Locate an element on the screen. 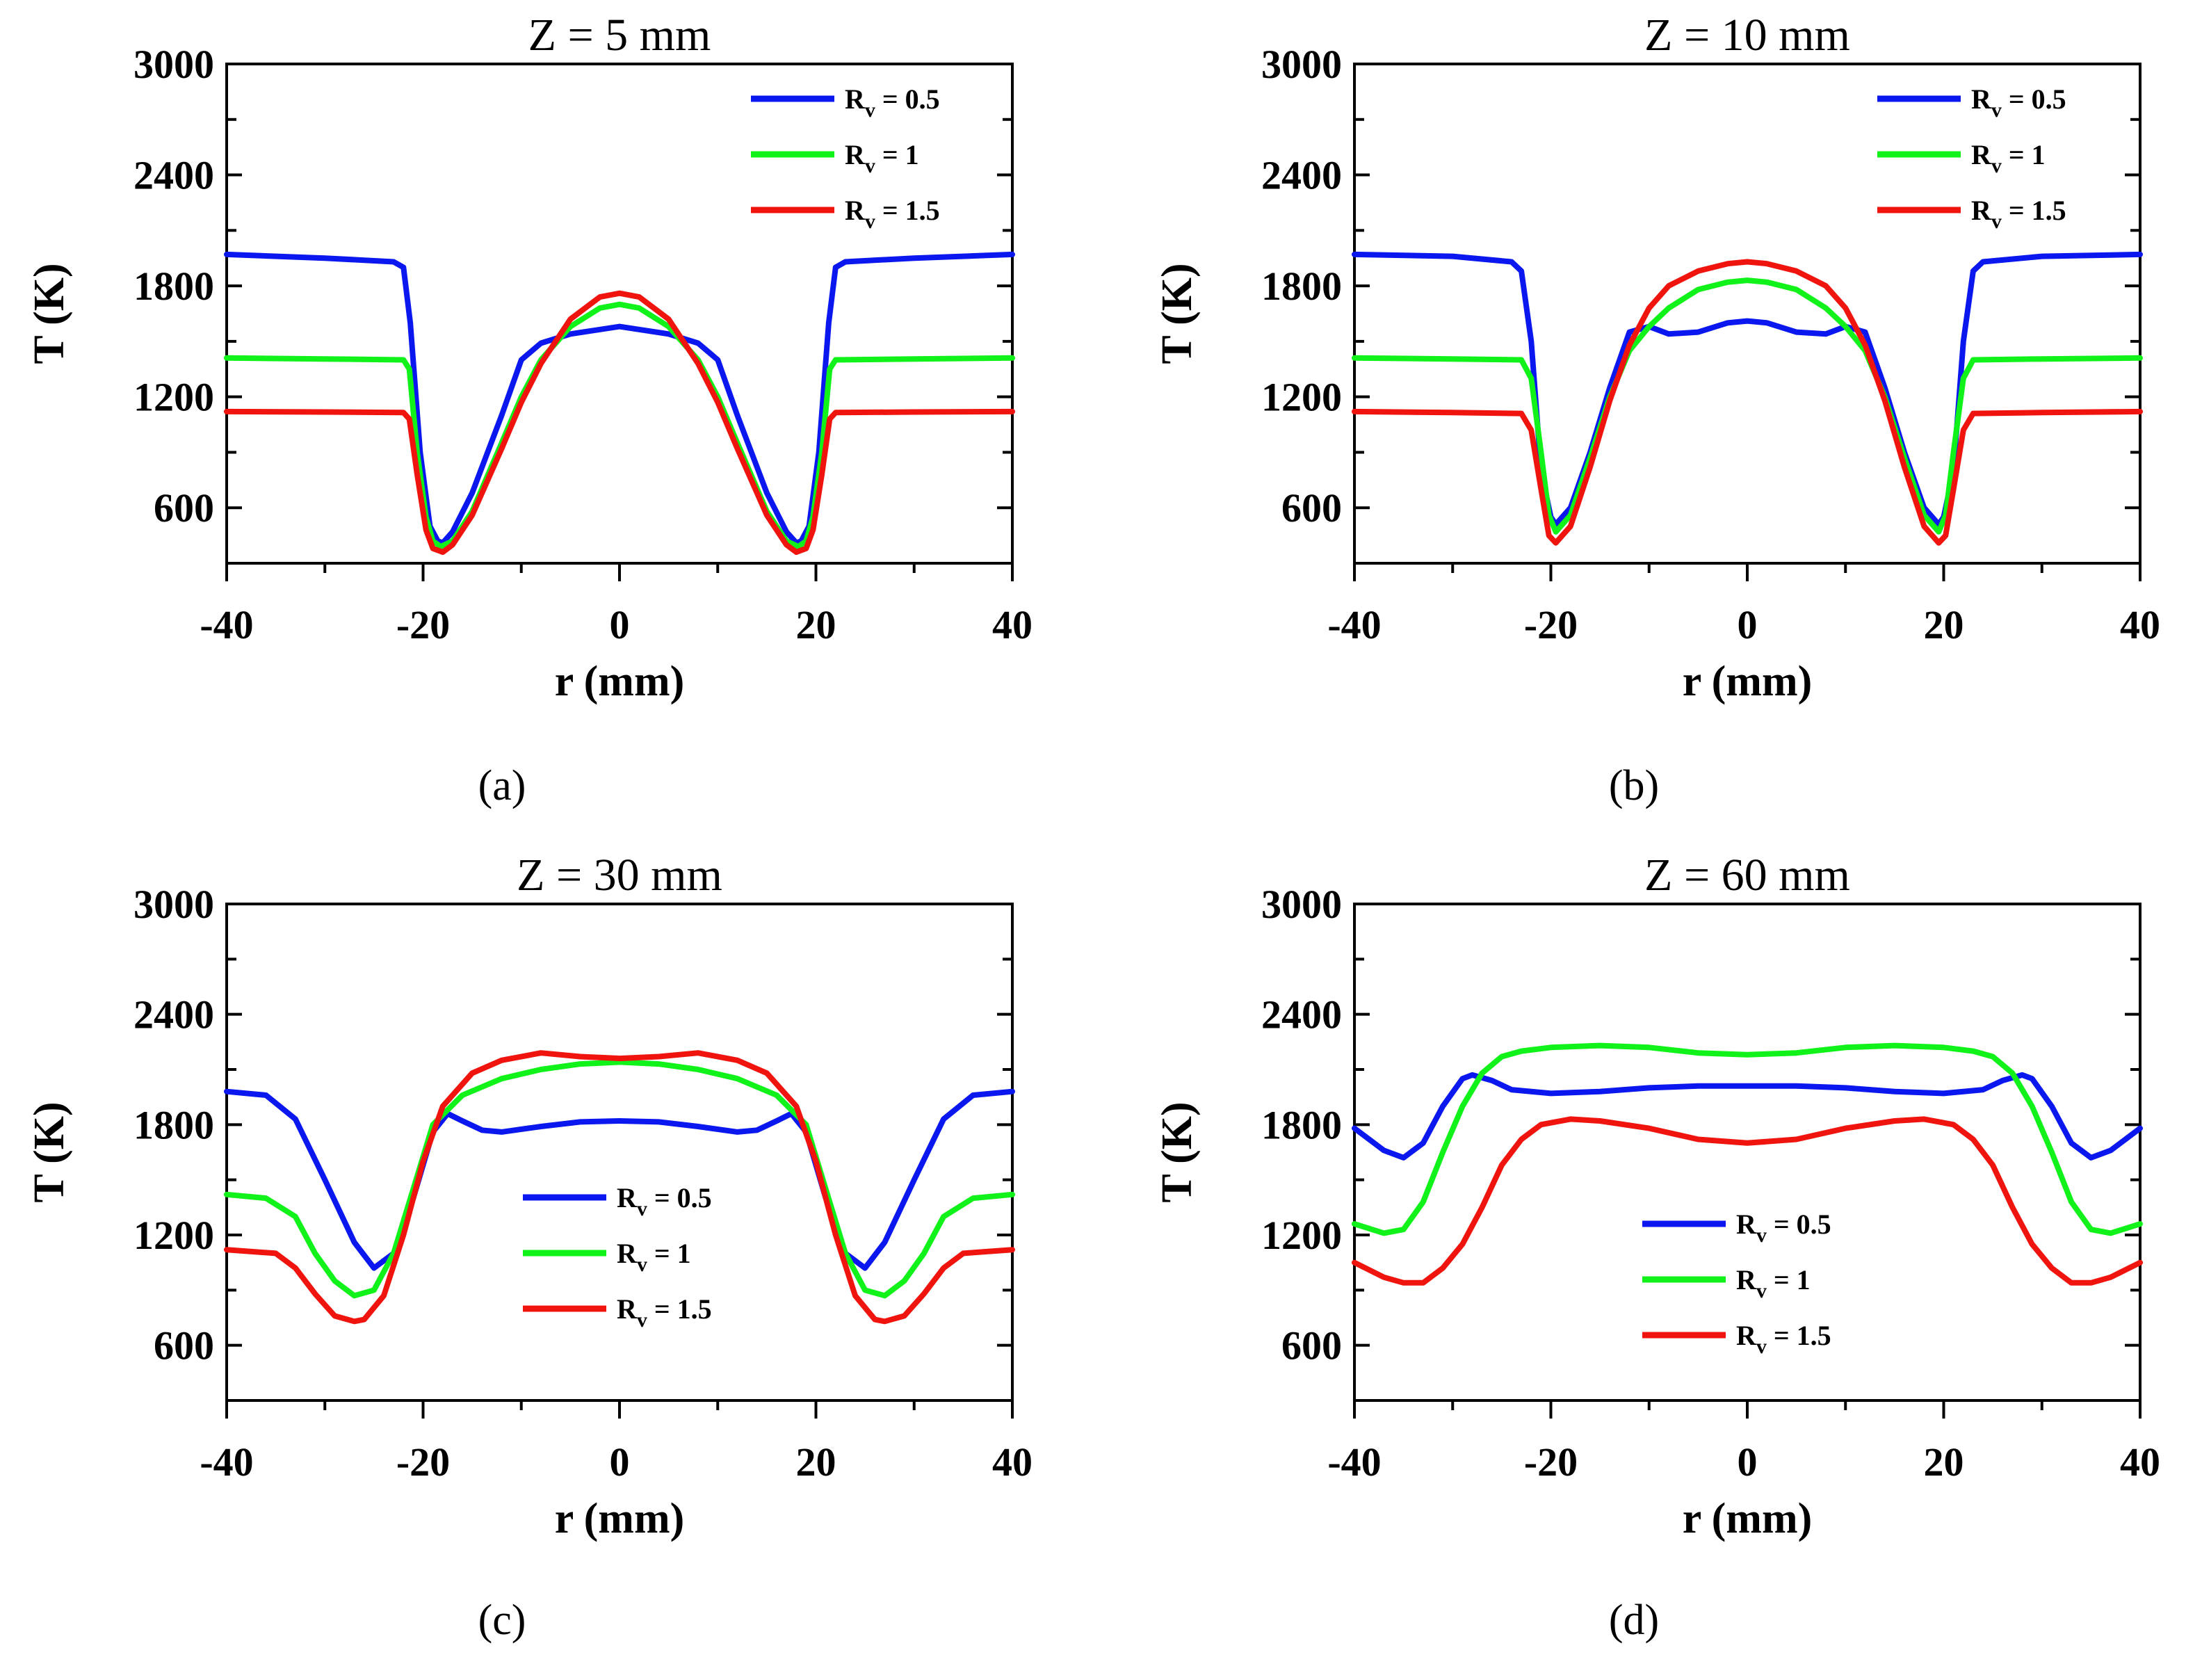 The image size is (2186, 1680). panel-title: Z = 10 mm is located at coordinates (1747, 35).